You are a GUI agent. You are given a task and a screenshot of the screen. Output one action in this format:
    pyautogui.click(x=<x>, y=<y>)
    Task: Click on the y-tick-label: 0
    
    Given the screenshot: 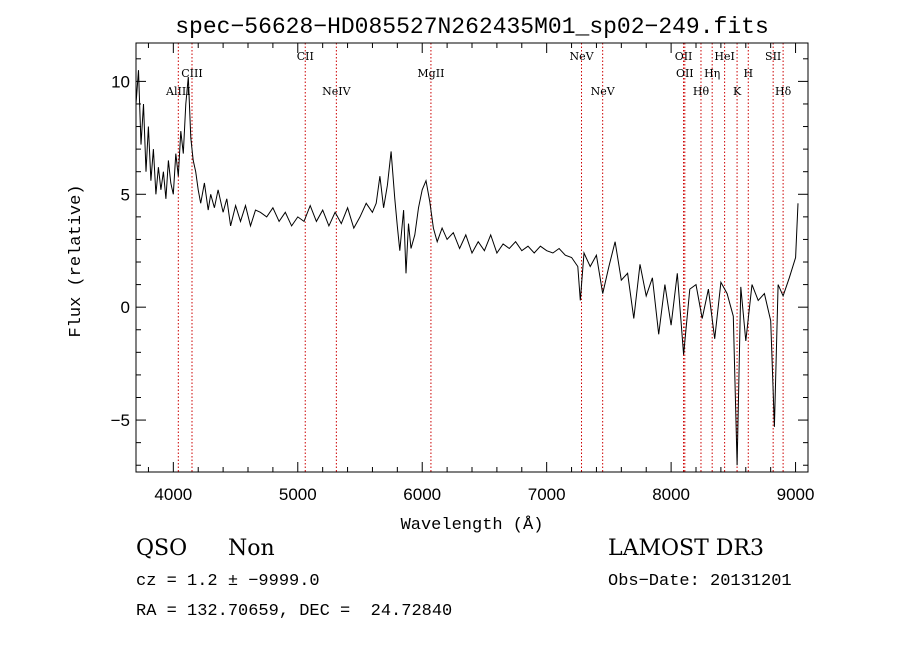 What is the action you would take?
    pyautogui.click(x=125, y=307)
    